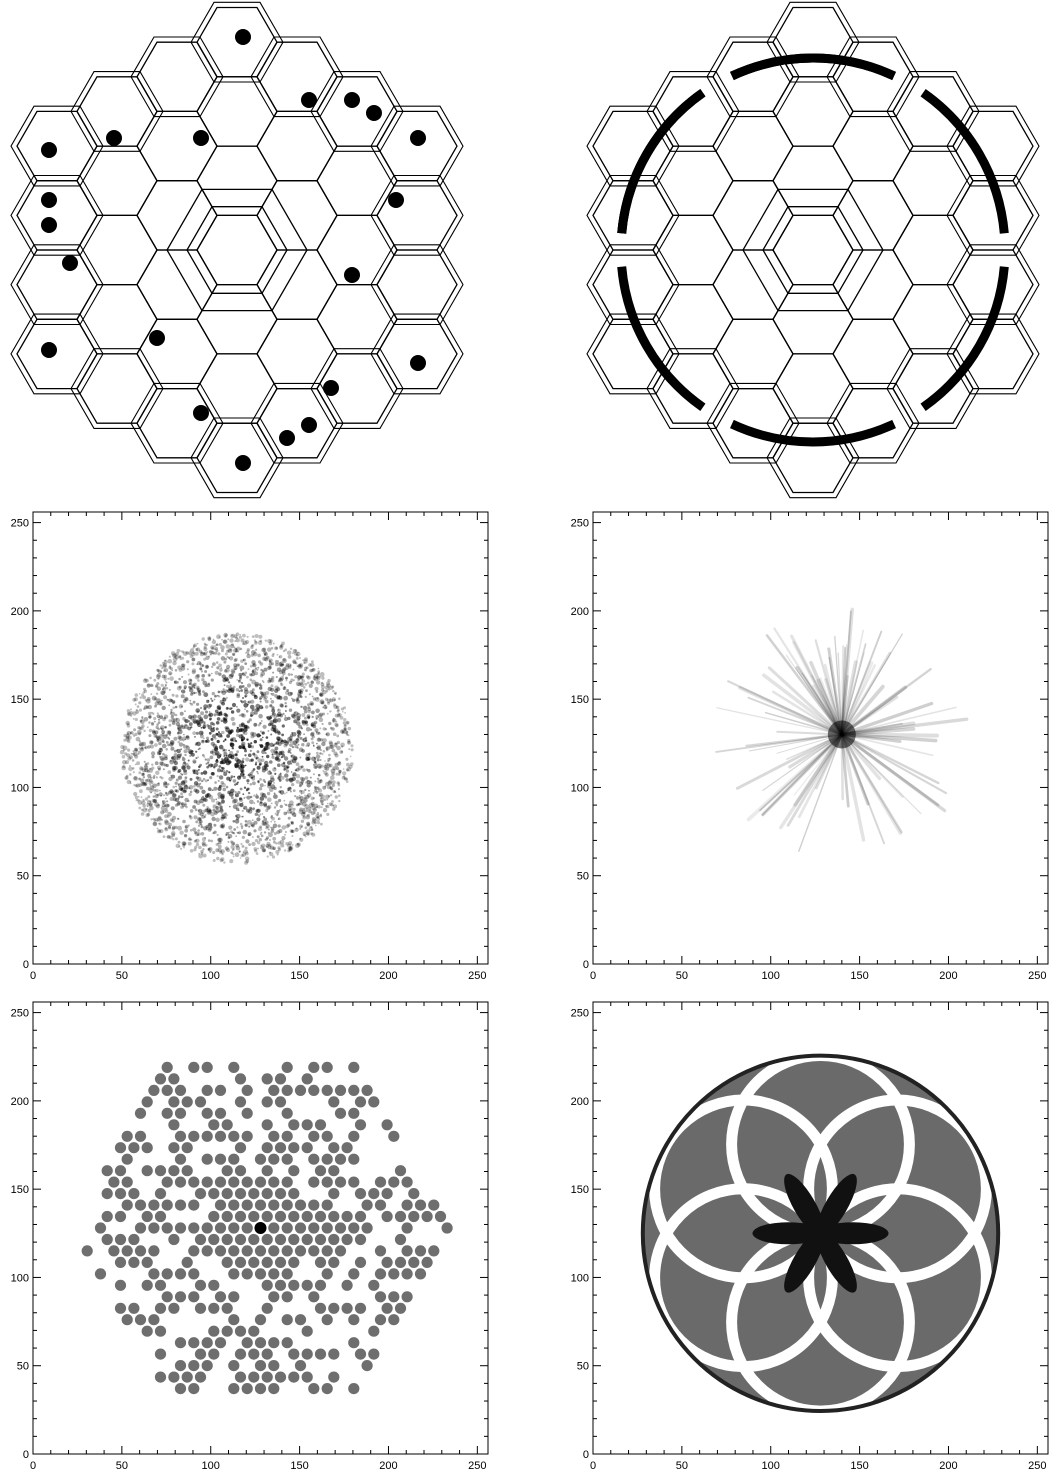 The height and width of the screenshot is (1477, 1051). What do you see at coordinates (813, 250) in the screenshot?
I see `mirror-segments` at bounding box center [813, 250].